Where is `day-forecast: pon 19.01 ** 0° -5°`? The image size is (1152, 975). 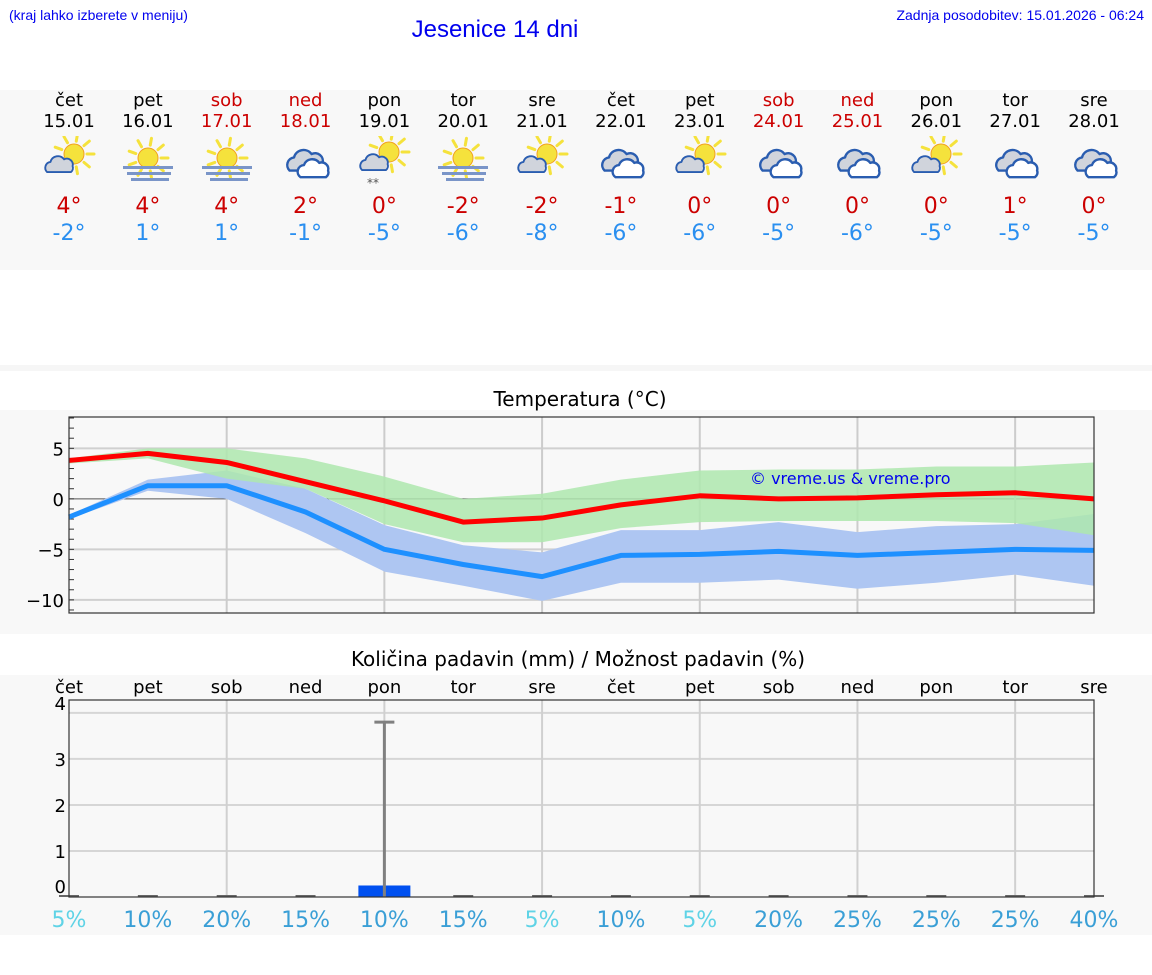 day-forecast: pon 19.01 ** 0° -5° is located at coordinates (384, 168).